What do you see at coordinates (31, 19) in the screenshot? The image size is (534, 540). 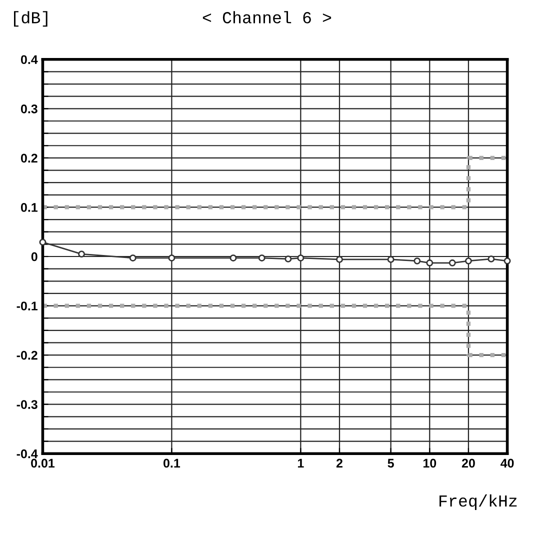 I see `y-axis-title: [dB]` at bounding box center [31, 19].